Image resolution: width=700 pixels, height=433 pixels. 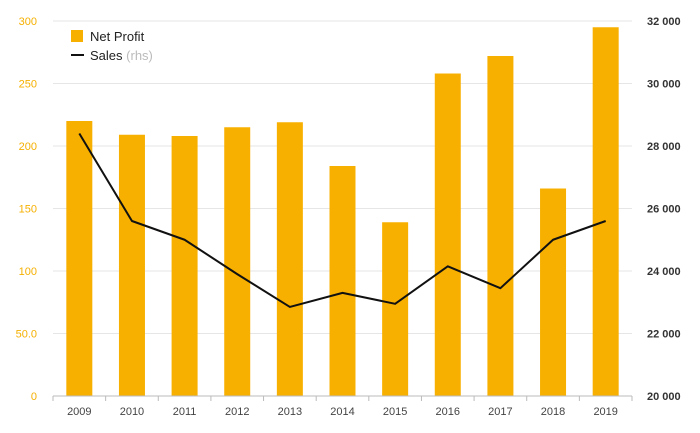 What do you see at coordinates (664, 22) in the screenshot?
I see `y-right-tick-label: 32 000` at bounding box center [664, 22].